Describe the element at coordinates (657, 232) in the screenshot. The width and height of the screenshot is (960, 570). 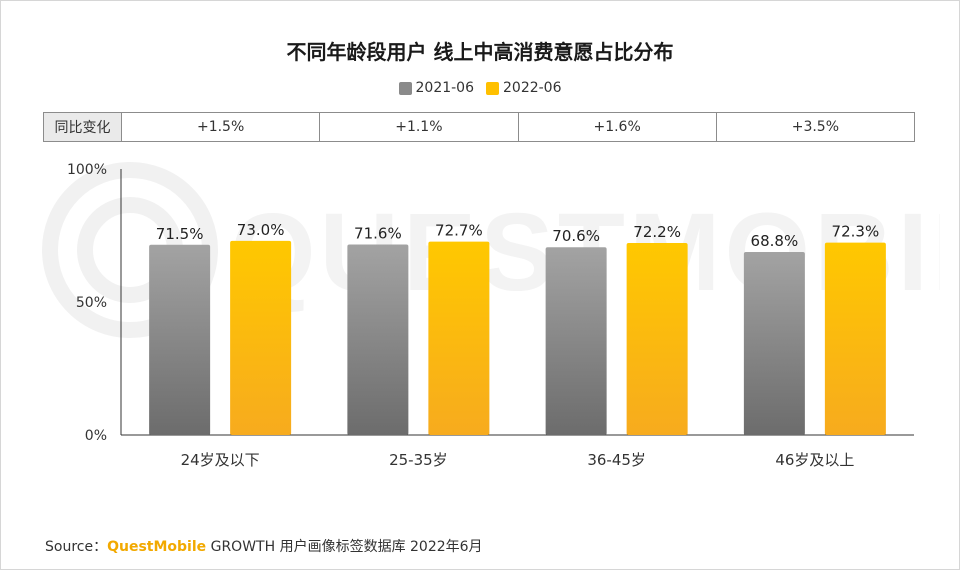
I see `data-label: 72.2%` at that location.